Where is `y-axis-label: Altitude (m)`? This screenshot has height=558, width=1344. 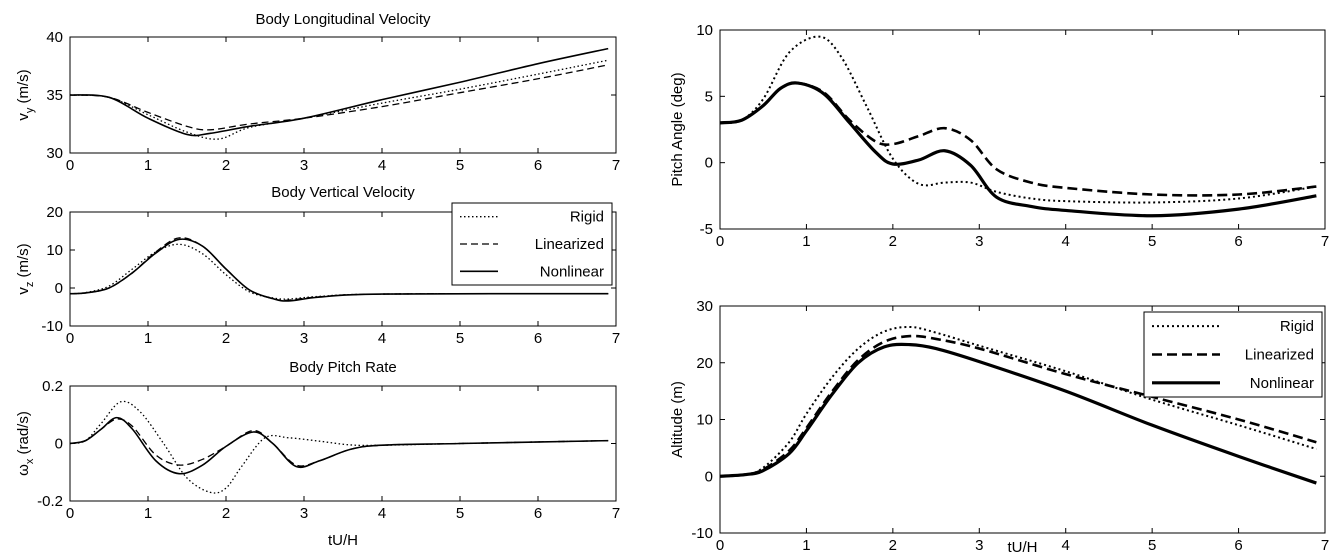
y-axis-label: Altitude (m) is located at coordinates (677, 419).